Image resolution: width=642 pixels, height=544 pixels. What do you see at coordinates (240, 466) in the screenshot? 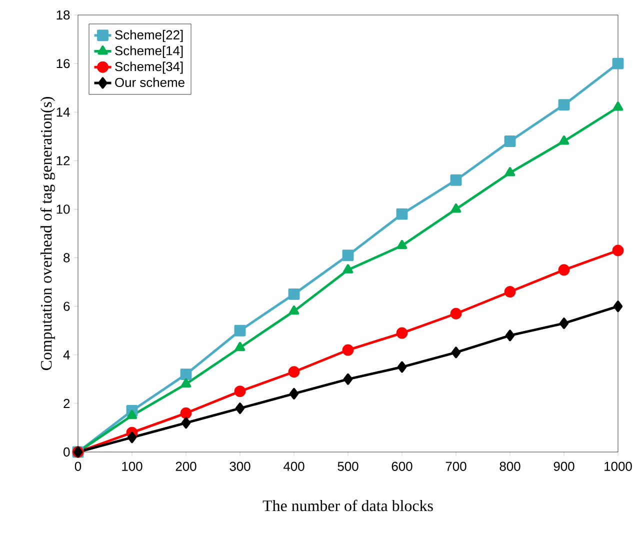
I see `x-tick-label: 300` at bounding box center [240, 466].